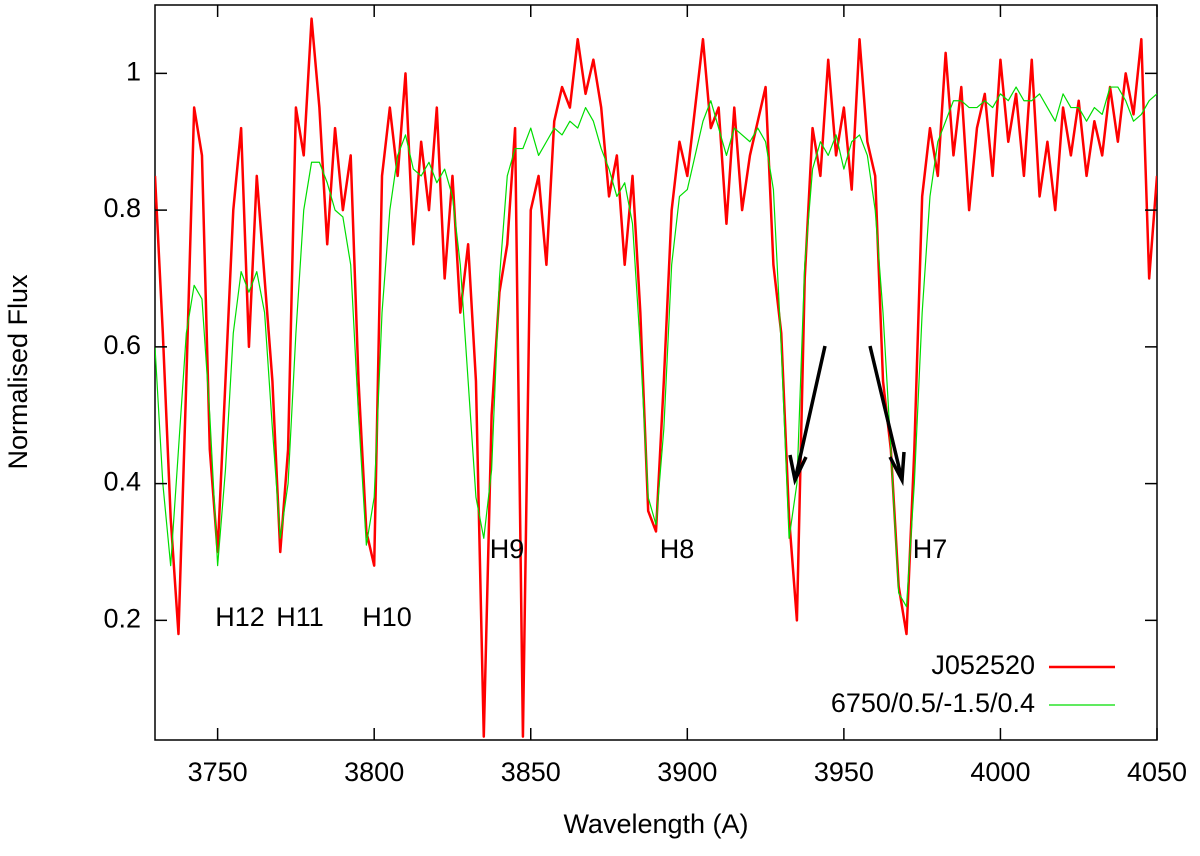  I want to click on line-label: H9, so click(507, 549).